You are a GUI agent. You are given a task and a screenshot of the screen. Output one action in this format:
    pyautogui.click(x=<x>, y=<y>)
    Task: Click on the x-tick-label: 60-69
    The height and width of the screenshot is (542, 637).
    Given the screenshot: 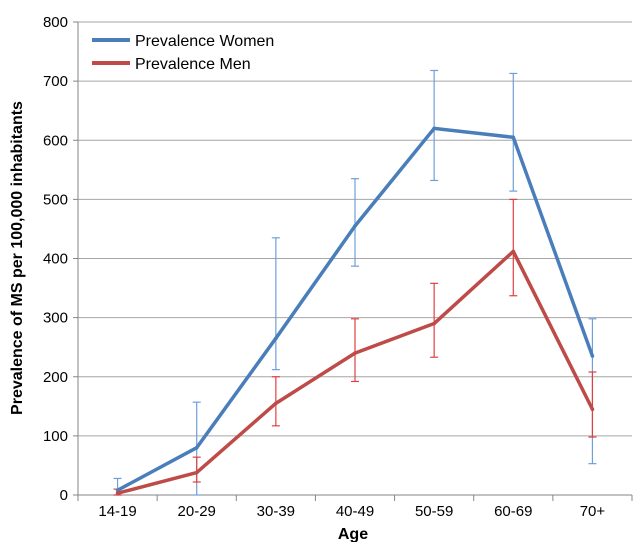 What is the action you would take?
    pyautogui.click(x=513, y=511)
    